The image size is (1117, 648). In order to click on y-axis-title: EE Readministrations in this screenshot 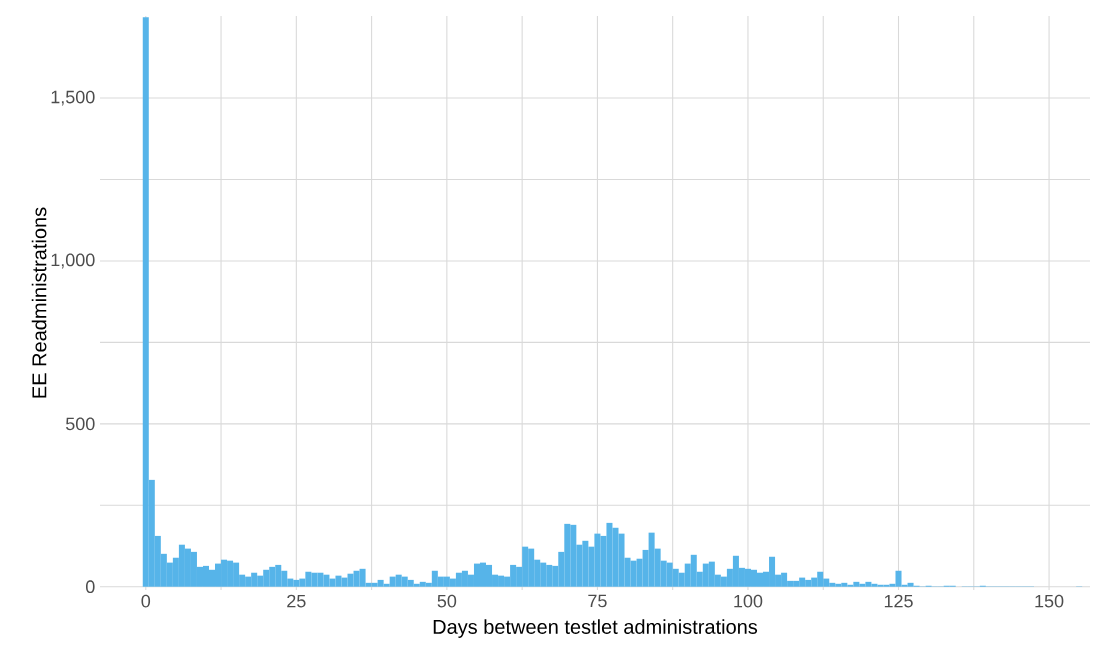, I will do `click(39, 302)`.